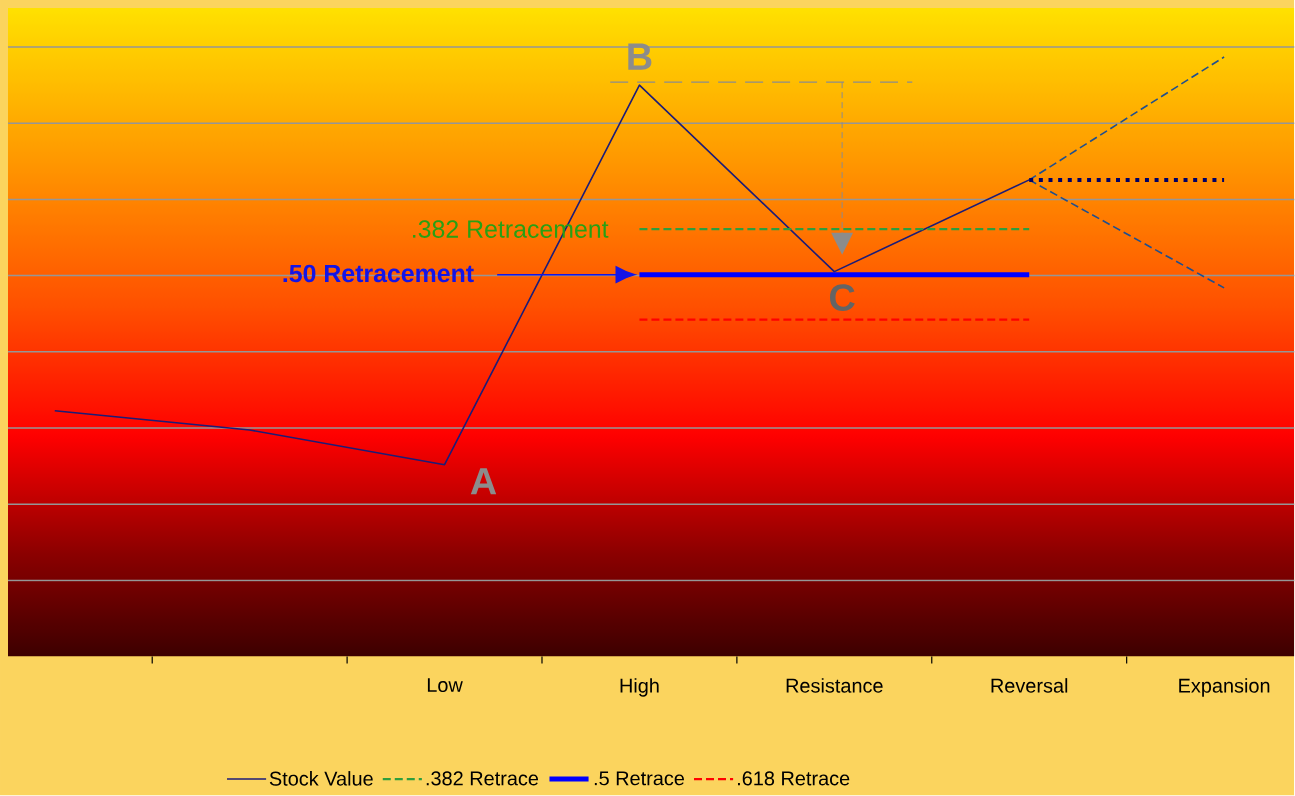 The width and height of the screenshot is (1295, 796). What do you see at coordinates (482, 778) in the screenshot?
I see `legend-label: .382 Retrace` at bounding box center [482, 778].